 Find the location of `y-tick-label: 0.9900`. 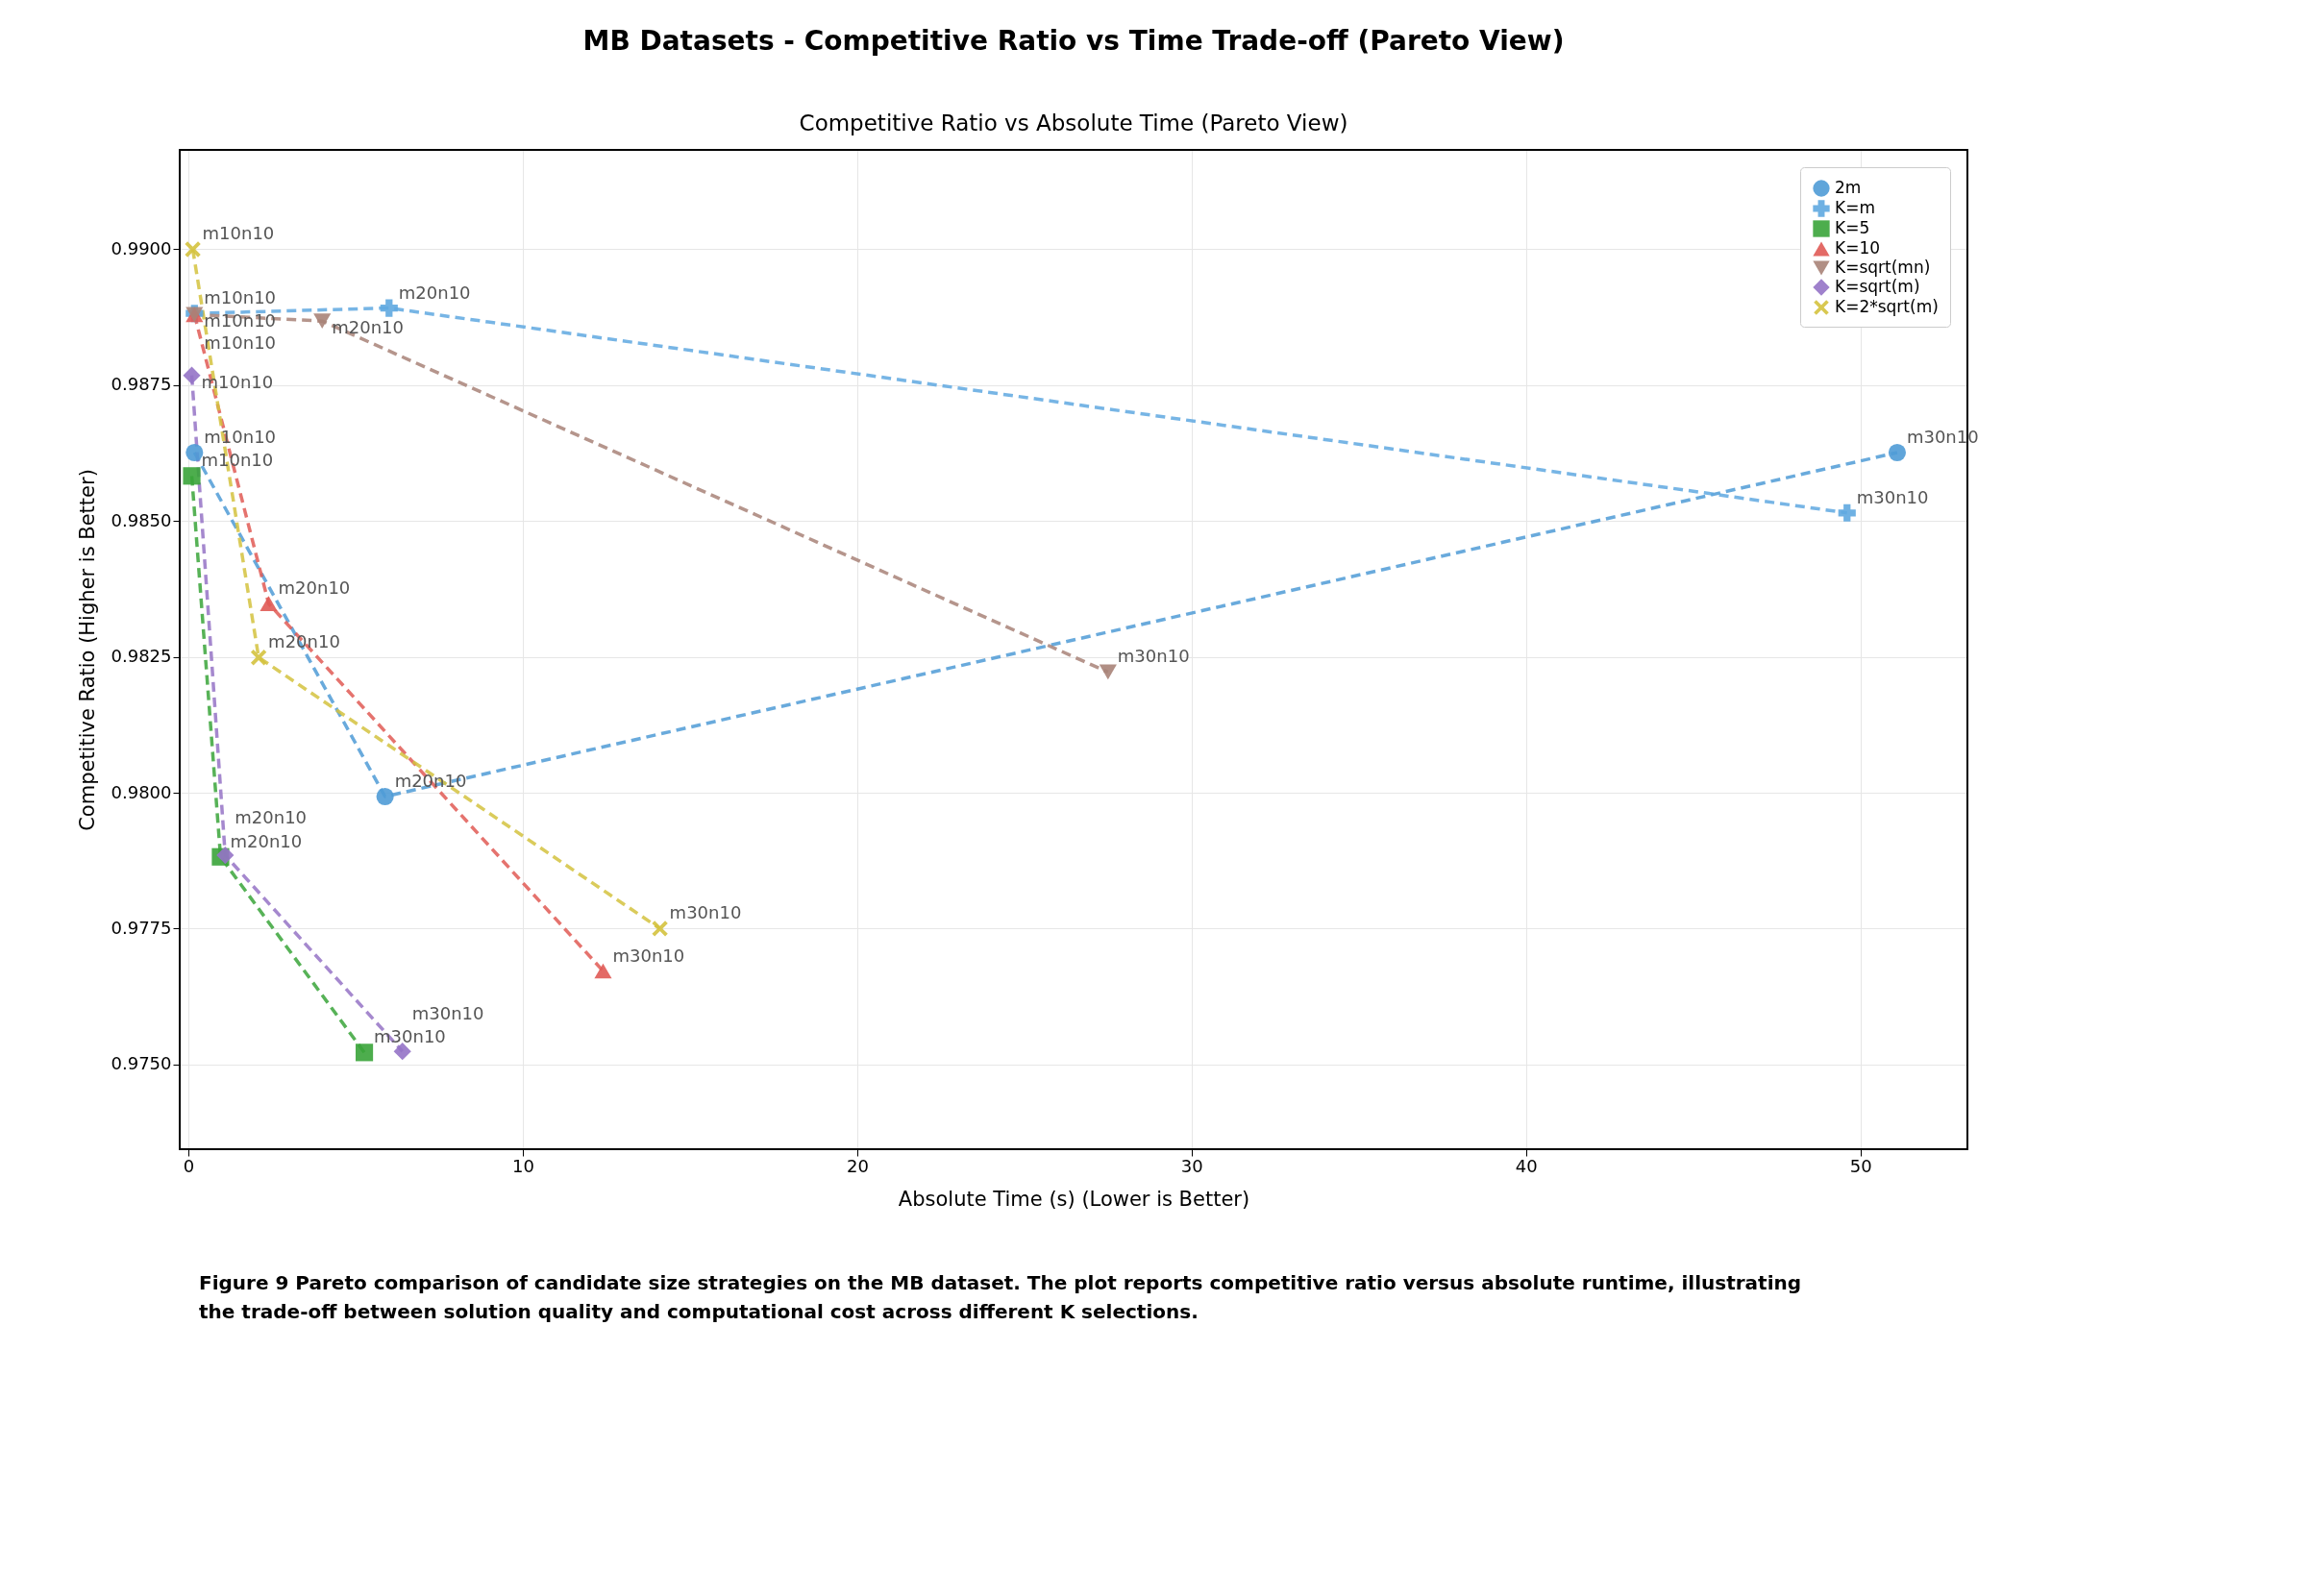

y-tick-label: 0.9900 is located at coordinates (141, 247).